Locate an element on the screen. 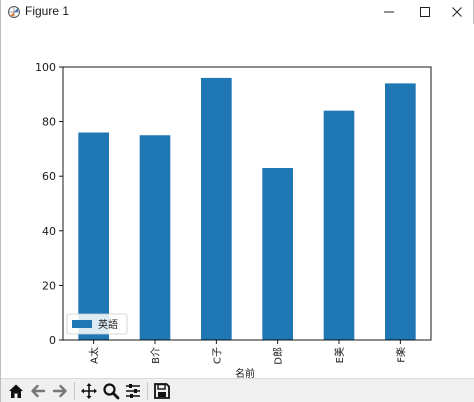 This screenshot has width=474, height=402. y-tick-label: 60 is located at coordinates (49, 176).